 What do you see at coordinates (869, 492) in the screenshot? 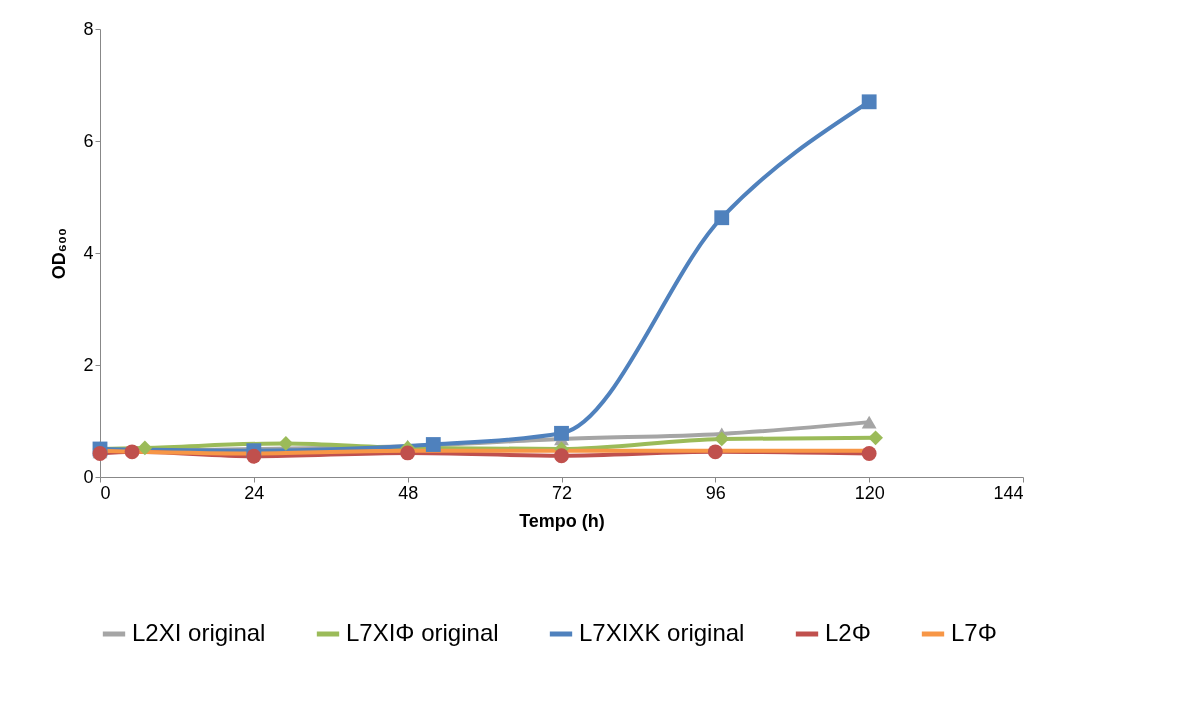
I see `x-tick-label: 120` at bounding box center [869, 492].